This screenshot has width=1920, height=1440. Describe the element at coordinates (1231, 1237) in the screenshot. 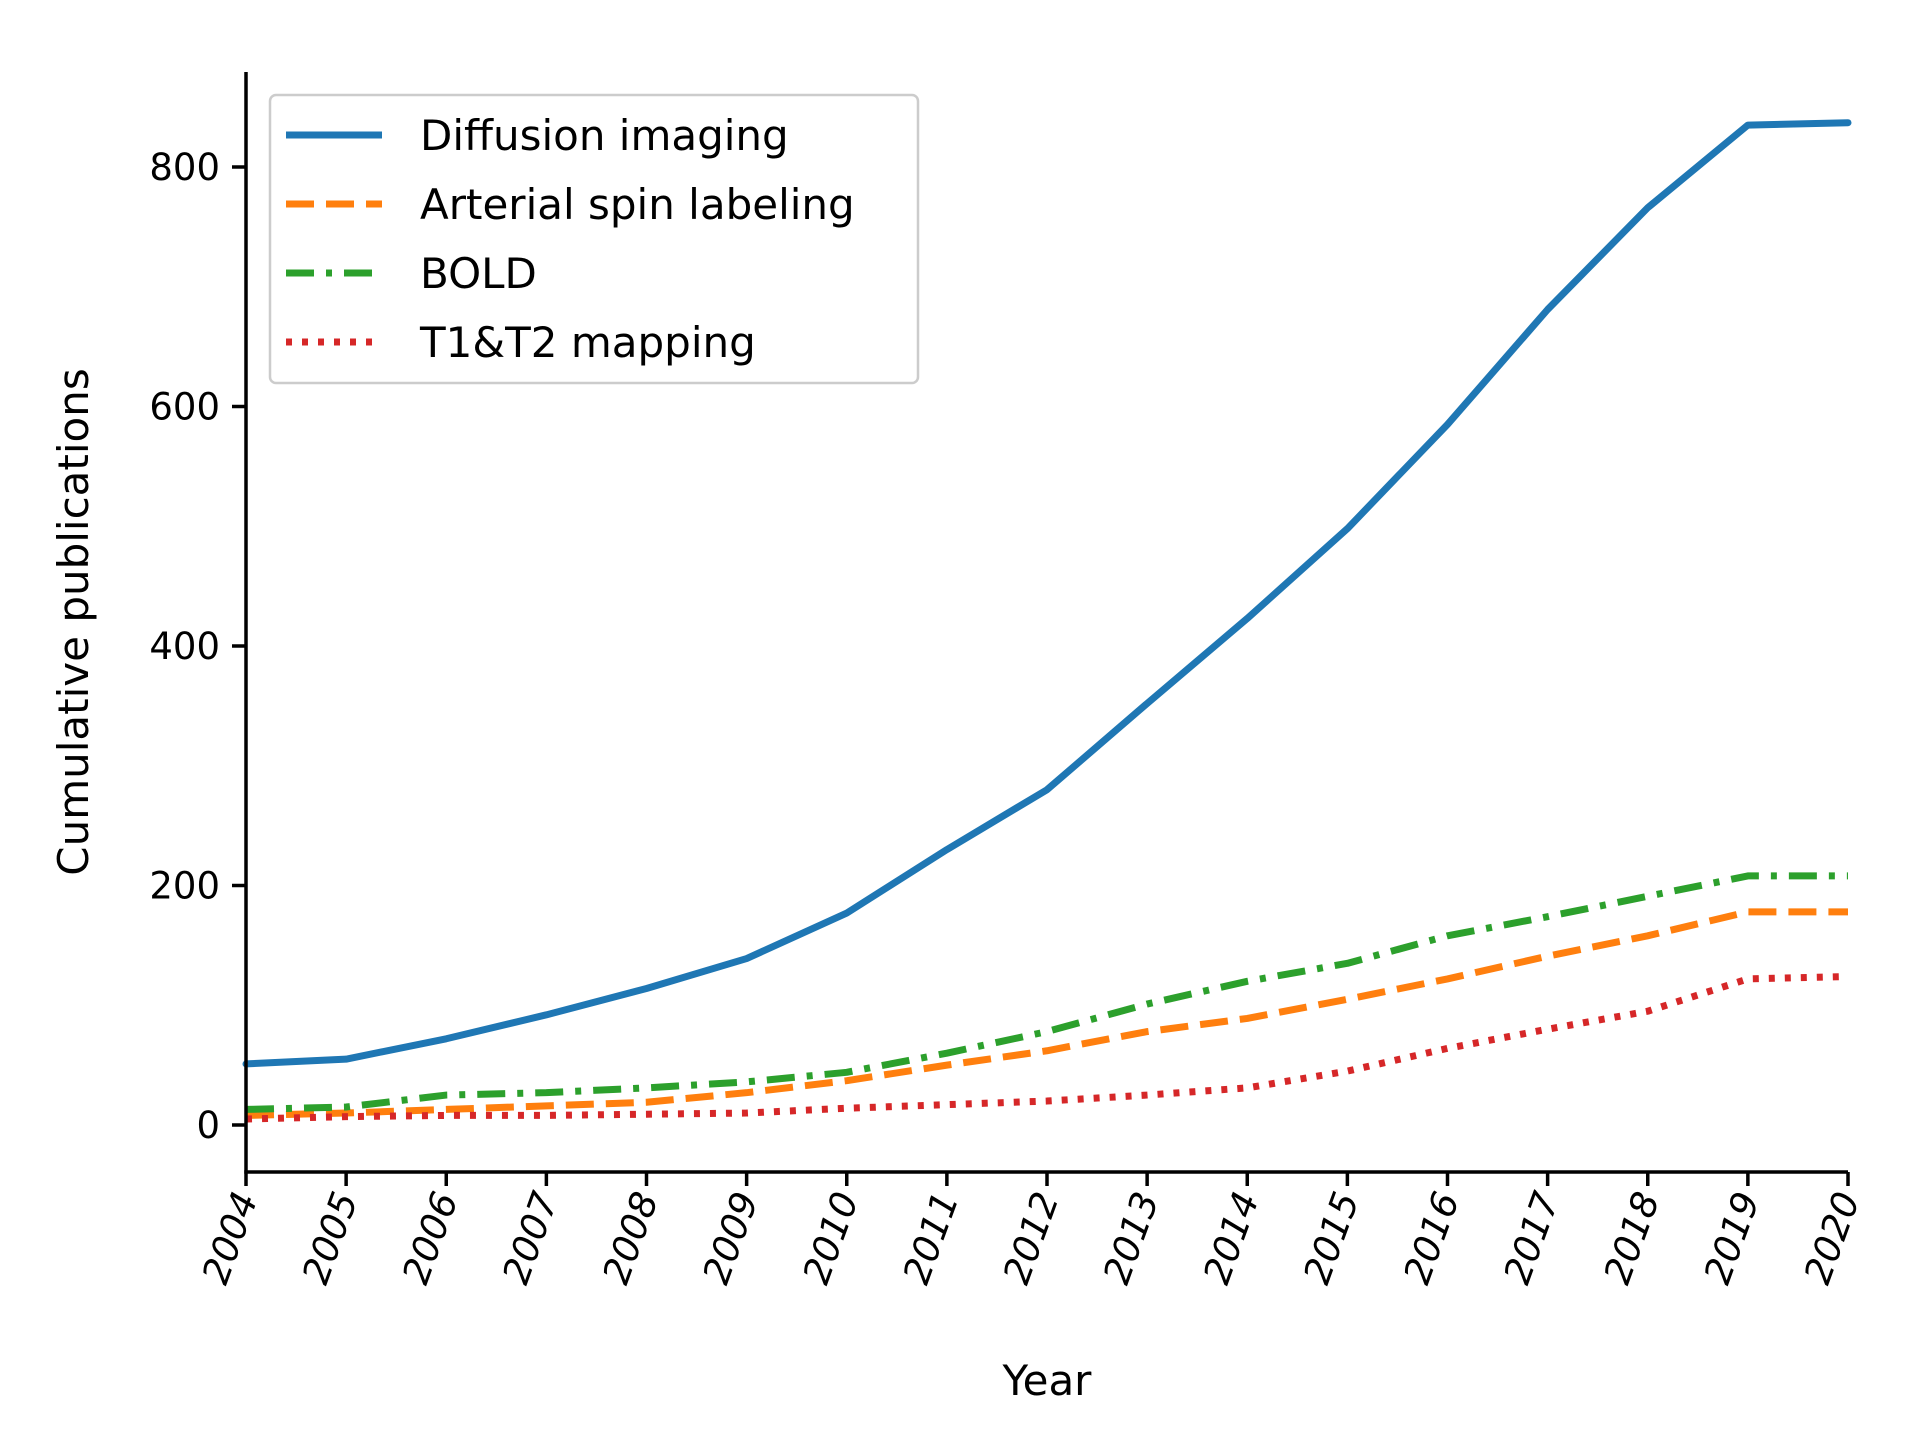

I see `x-tick-label: 2014` at that location.